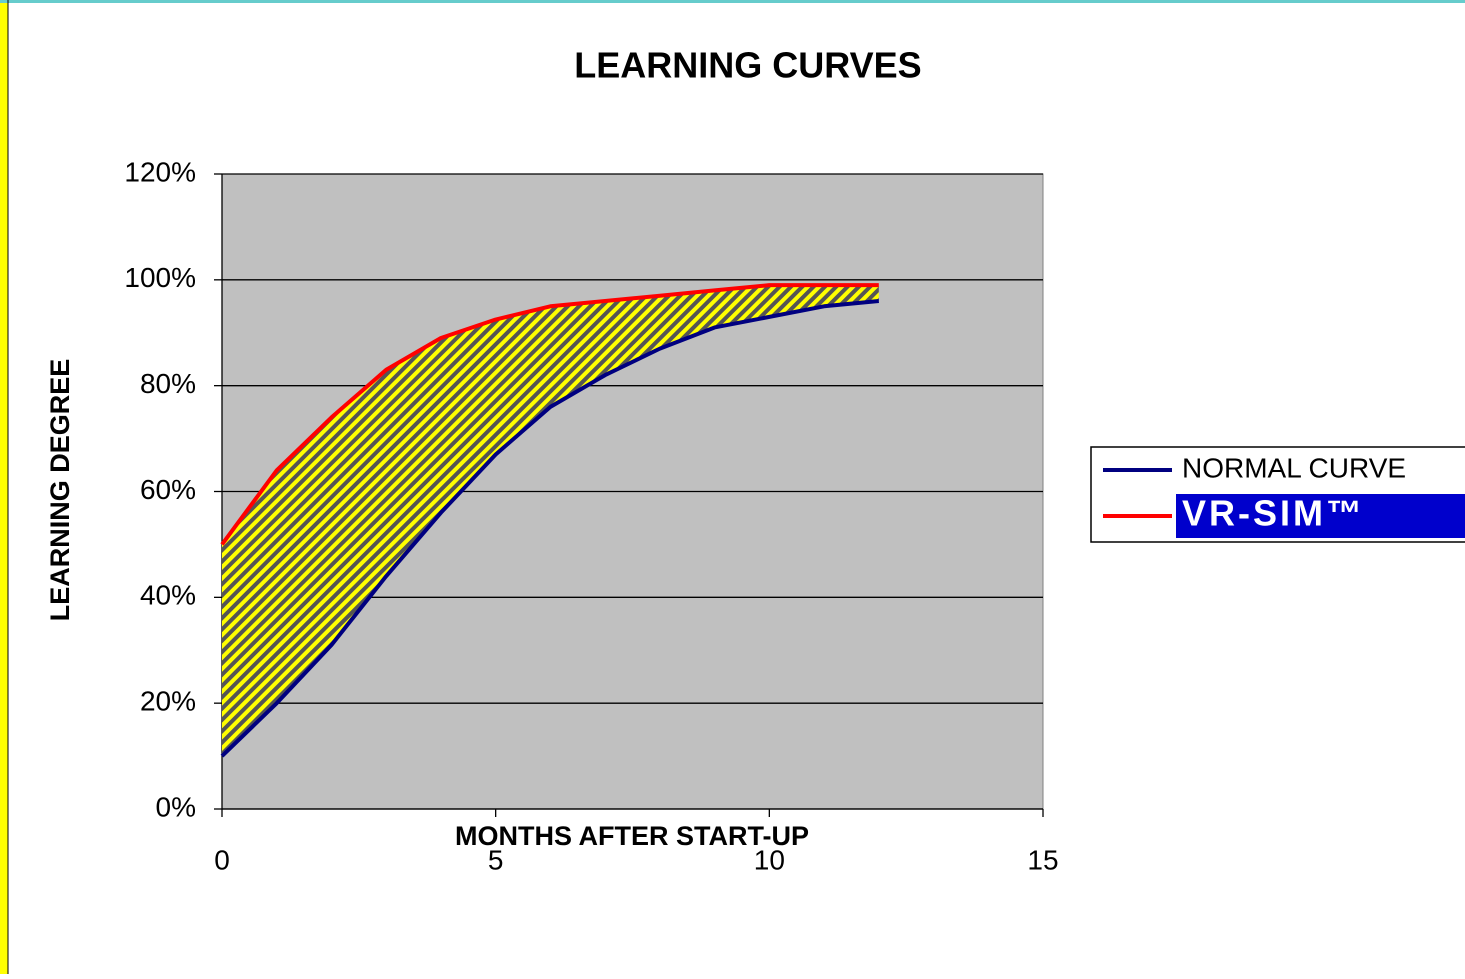 The height and width of the screenshot is (979, 1465). What do you see at coordinates (168, 701) in the screenshot?
I see `y-tick-label: 20%` at bounding box center [168, 701].